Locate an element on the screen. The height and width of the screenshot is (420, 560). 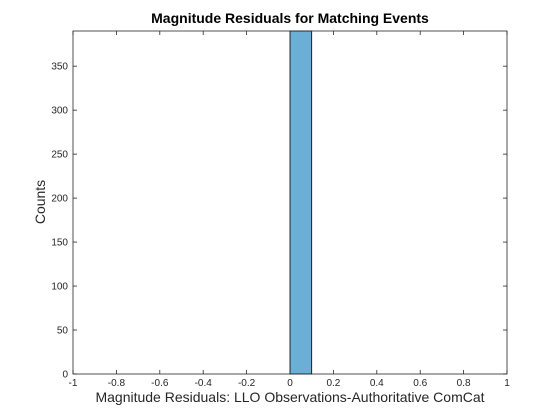
x-tick-label-0: -1 is located at coordinates (73, 383).